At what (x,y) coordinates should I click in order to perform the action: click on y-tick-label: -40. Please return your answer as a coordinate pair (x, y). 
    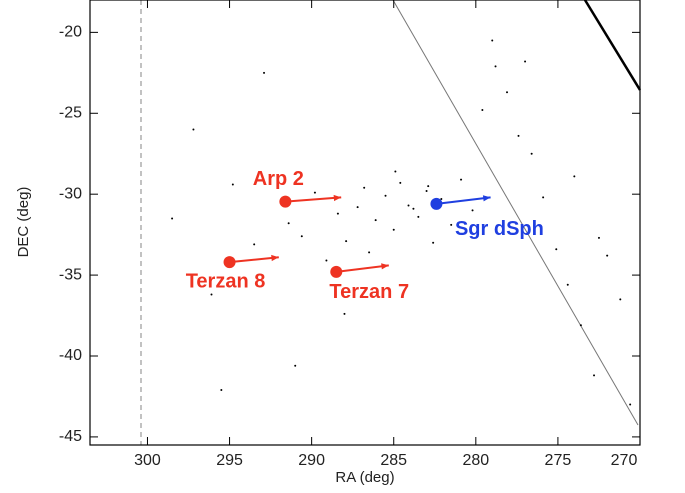
    Looking at the image, I should click on (70, 355).